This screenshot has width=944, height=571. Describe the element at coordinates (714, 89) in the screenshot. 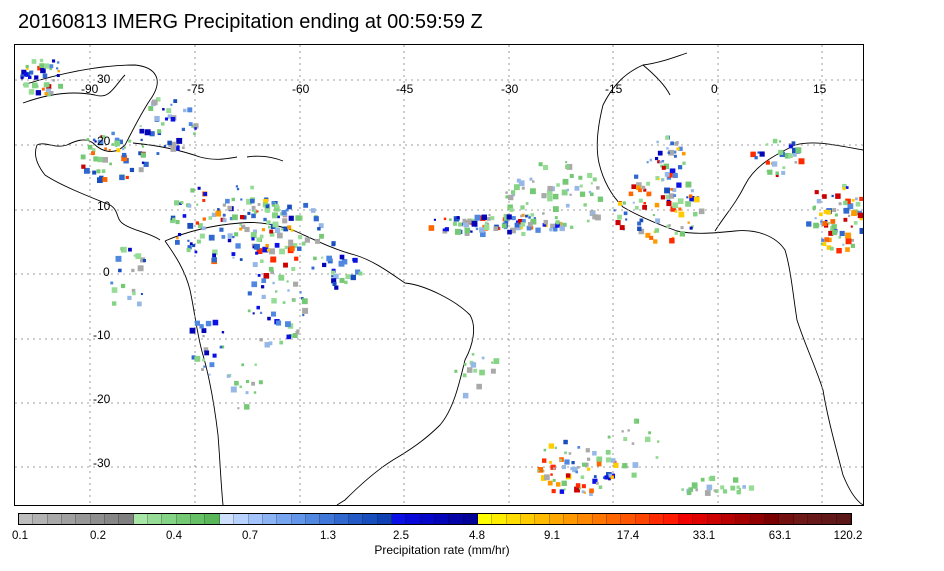

I see `lon-label: 0` at that location.